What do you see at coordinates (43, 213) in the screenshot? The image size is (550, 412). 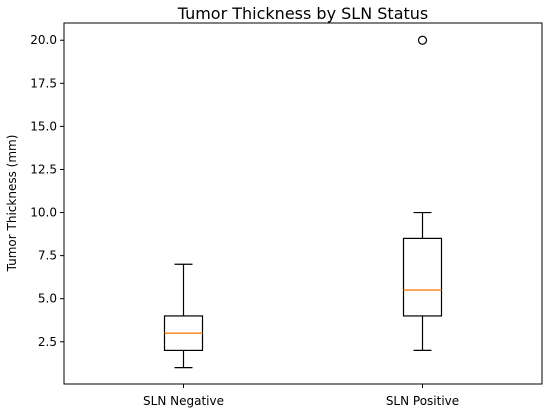 I see `y-tick-label: 10.0` at bounding box center [43, 213].